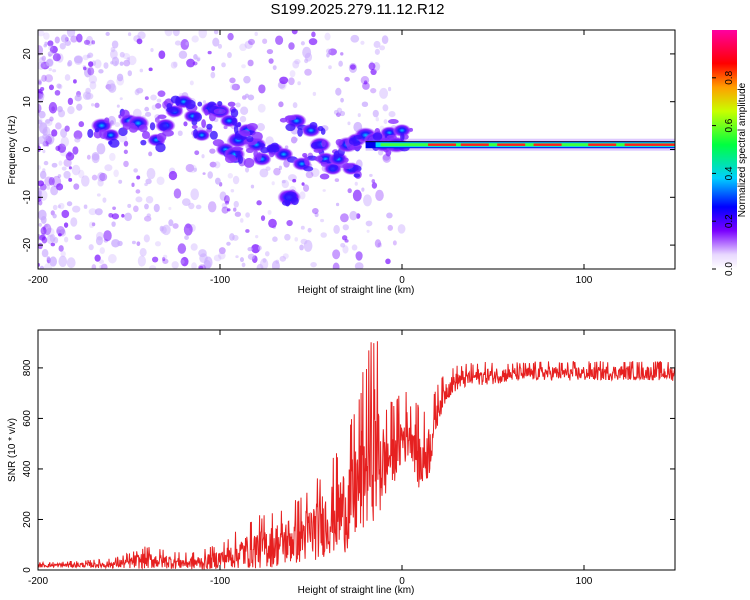 Image resolution: width=750 pixels, height=600 pixels. I want to click on spectrogram-y-tick-label: -10, so click(27, 197).